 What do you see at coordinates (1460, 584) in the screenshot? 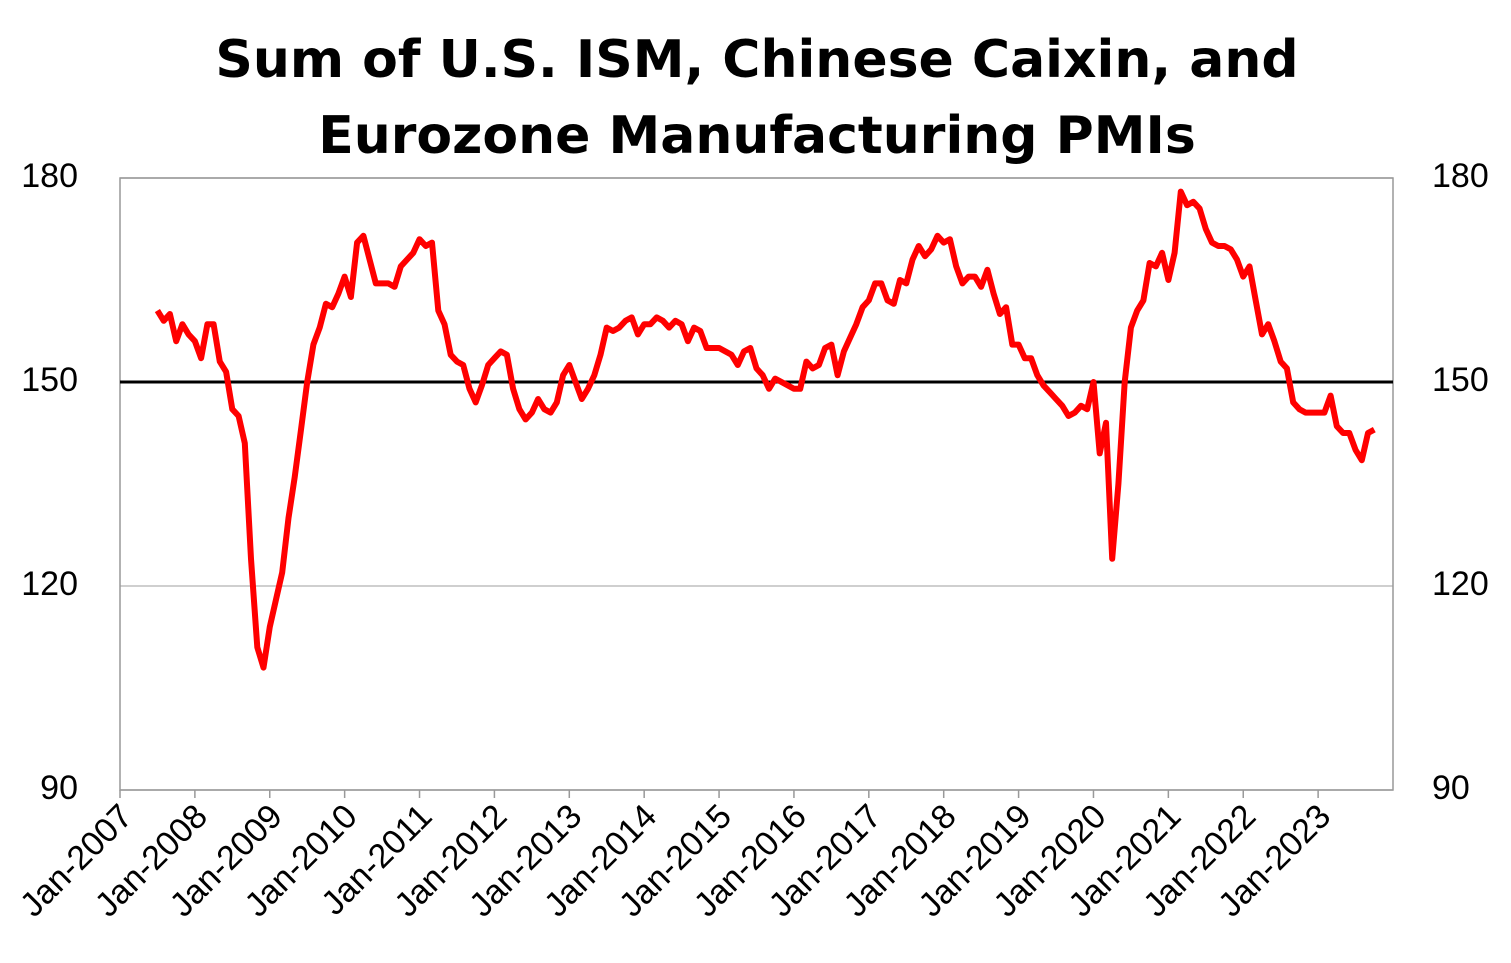
I see `y2-tick-label: 120` at bounding box center [1460, 584].